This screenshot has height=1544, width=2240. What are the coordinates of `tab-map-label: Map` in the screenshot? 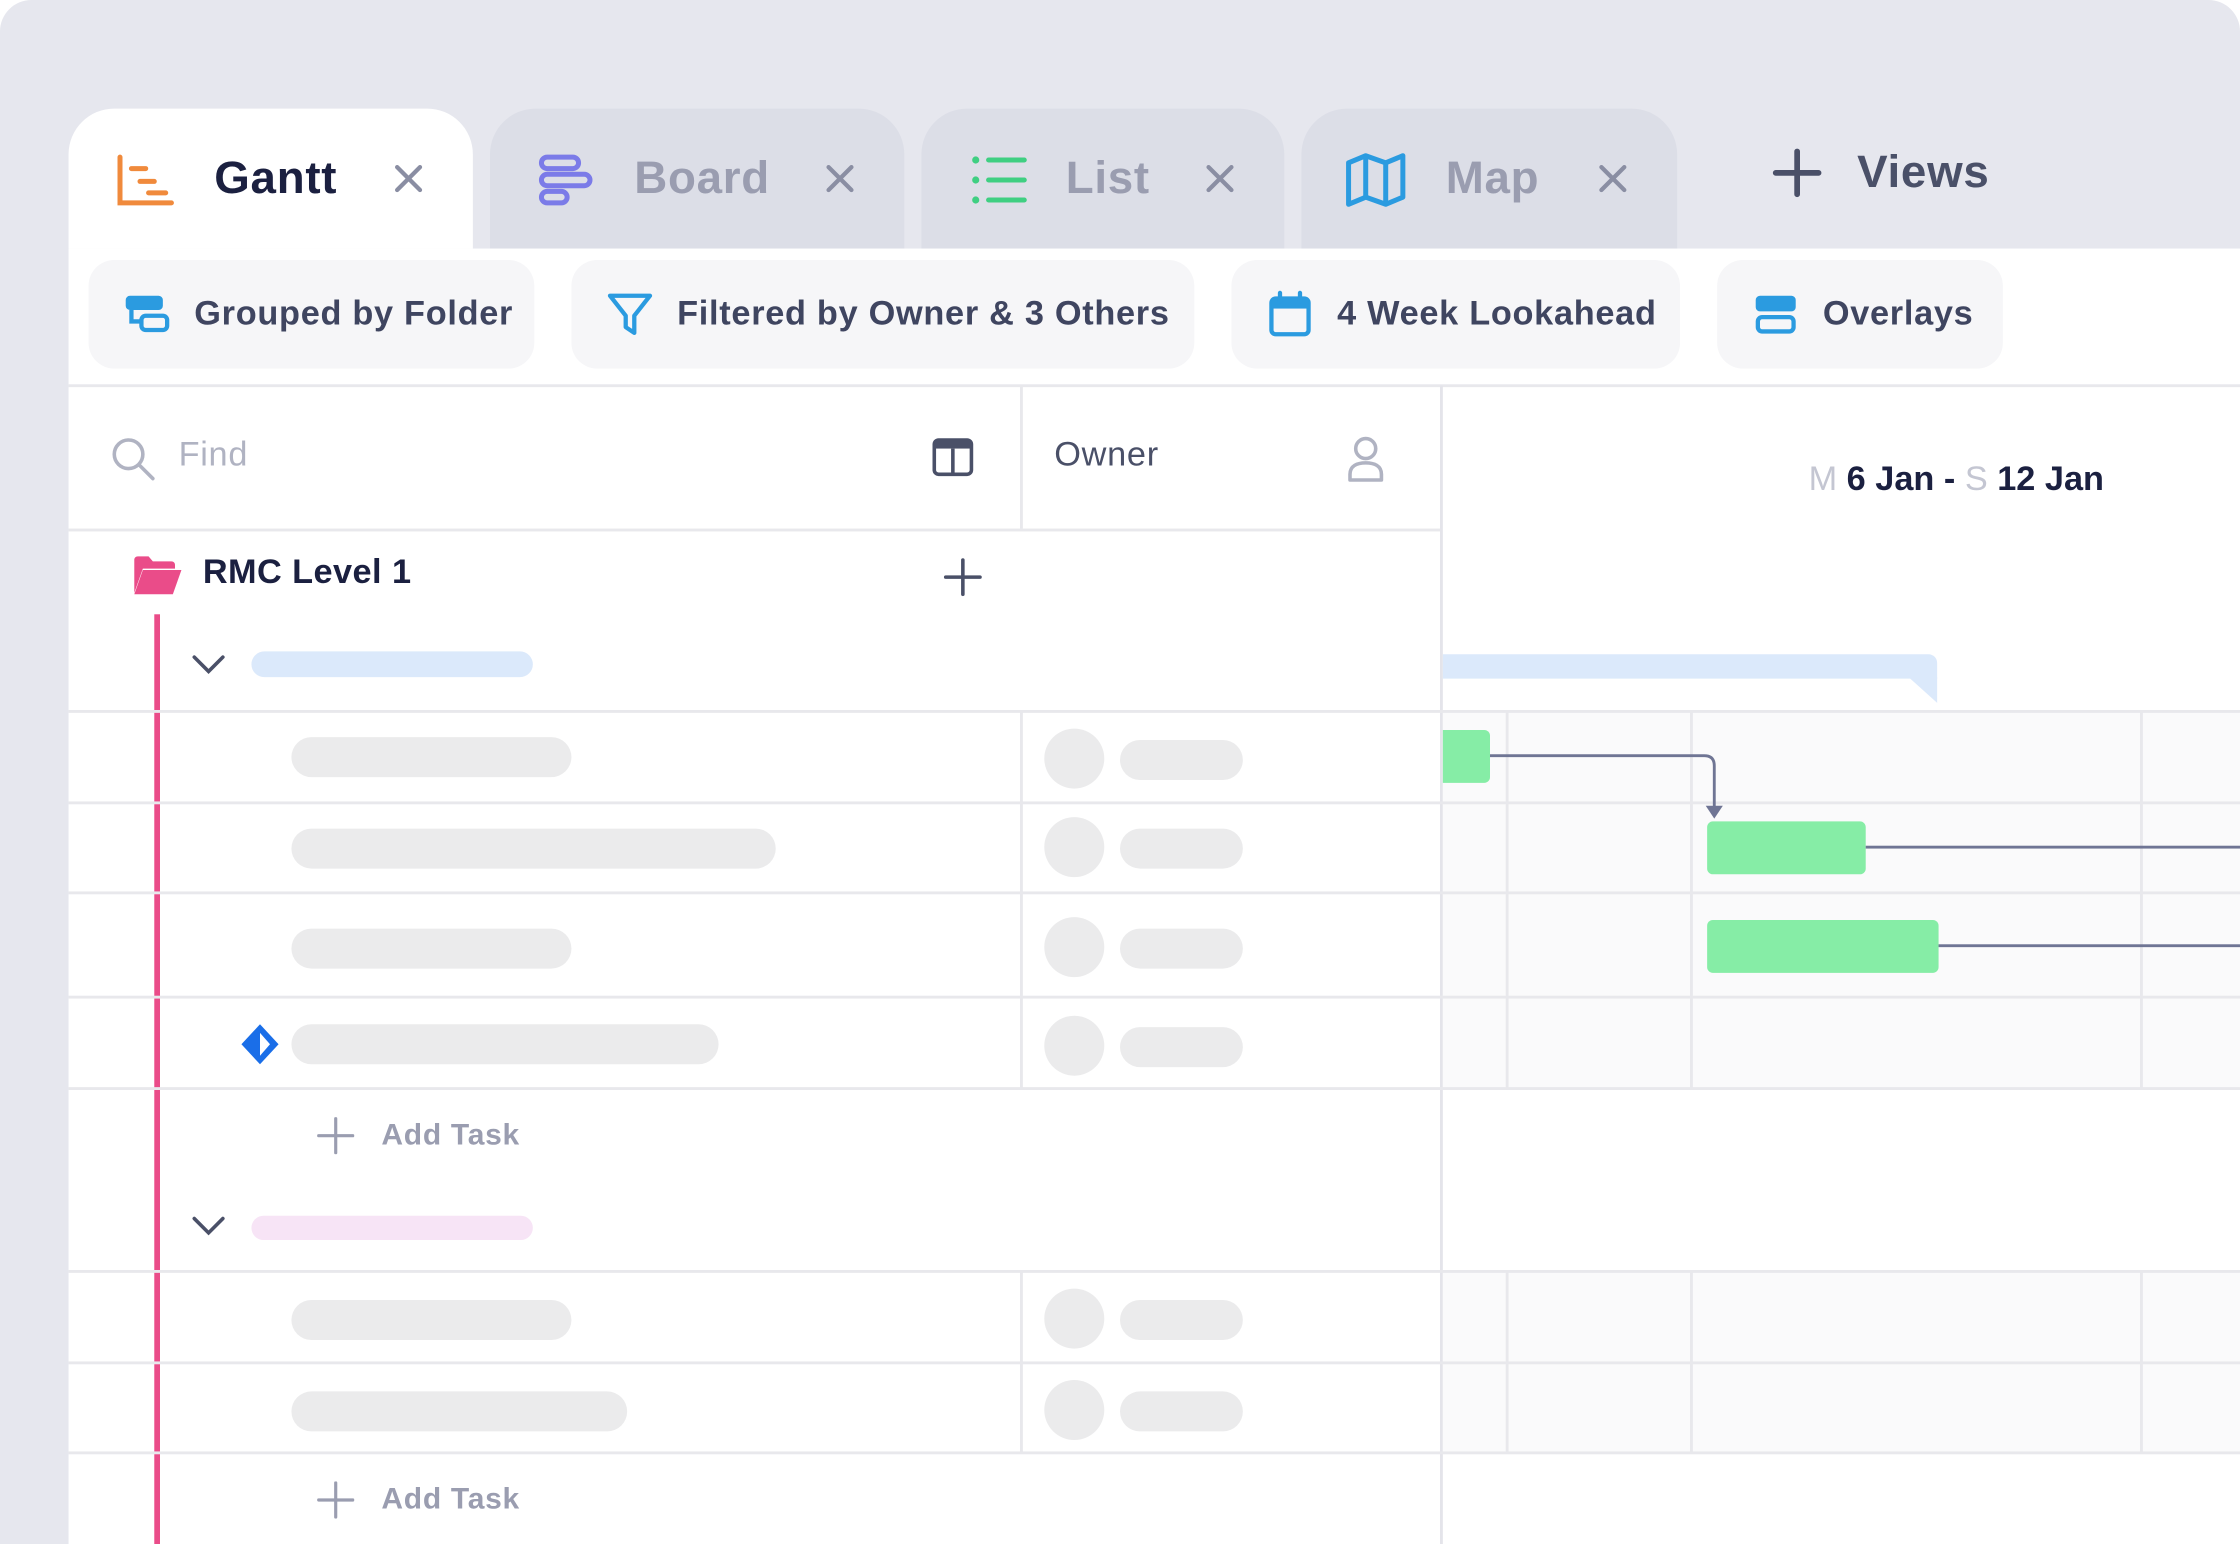 It's located at (1492, 177).